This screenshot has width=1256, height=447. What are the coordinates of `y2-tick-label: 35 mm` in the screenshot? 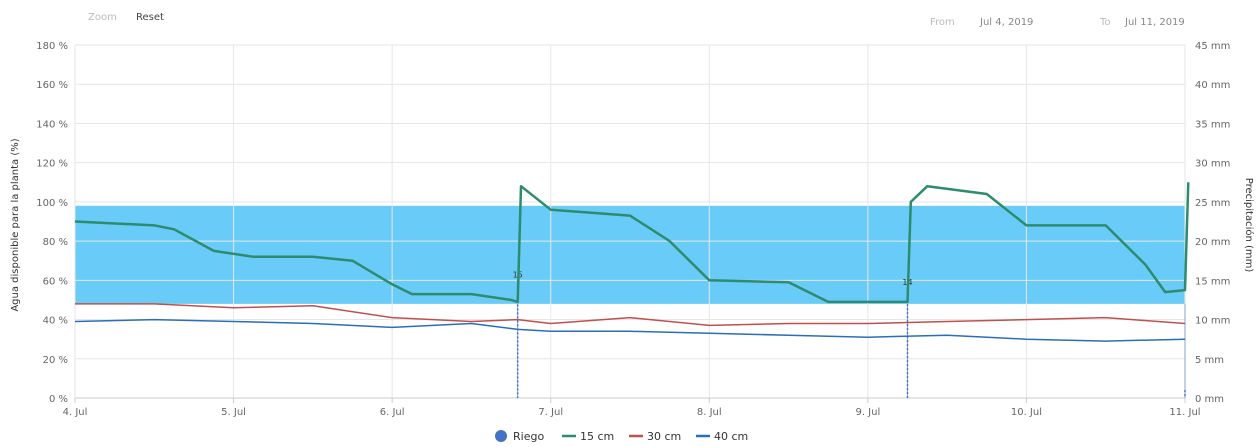 It's located at (1212, 124).